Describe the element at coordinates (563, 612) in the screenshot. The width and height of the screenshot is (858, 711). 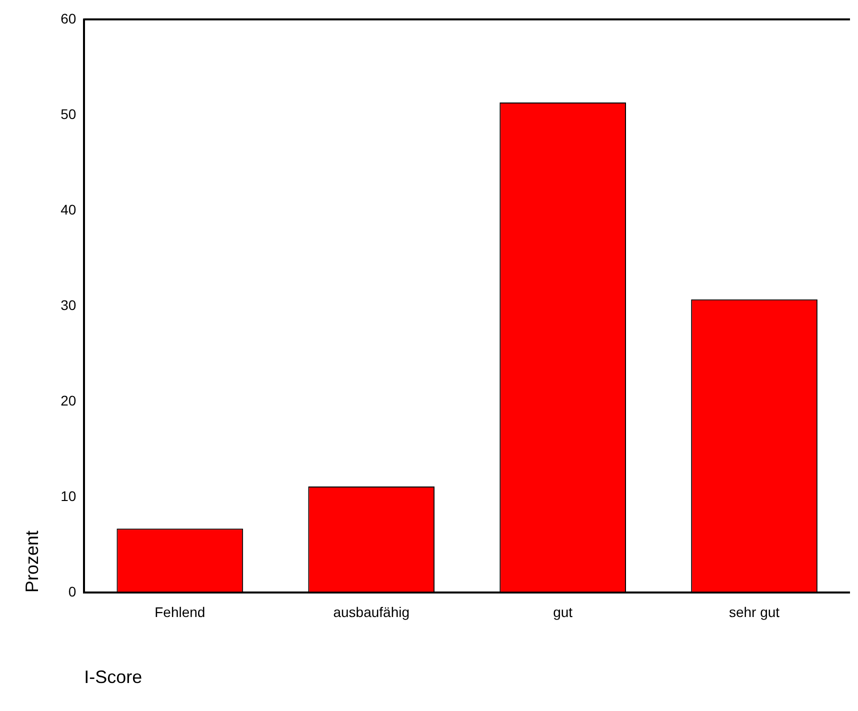
I see `x-tick-label: gut` at that location.